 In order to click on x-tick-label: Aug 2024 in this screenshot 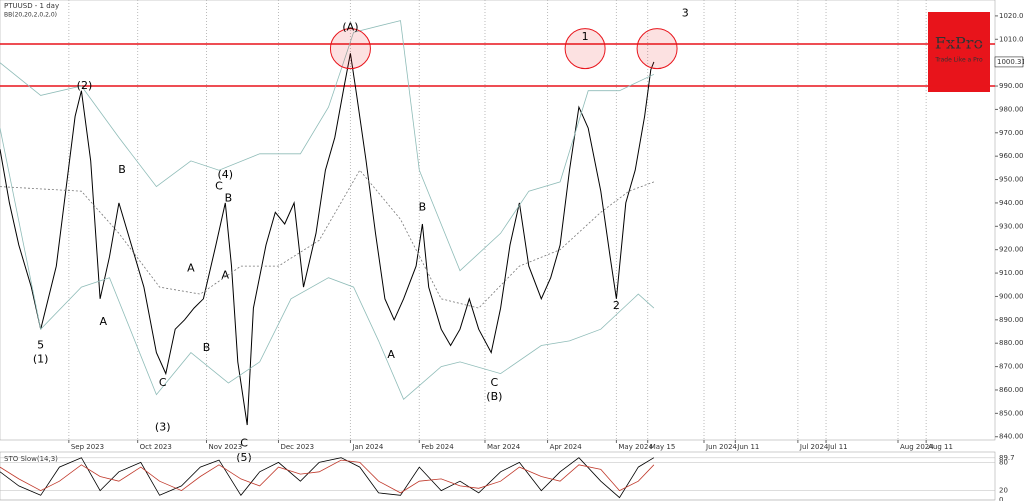, I will do `click(917, 447)`.